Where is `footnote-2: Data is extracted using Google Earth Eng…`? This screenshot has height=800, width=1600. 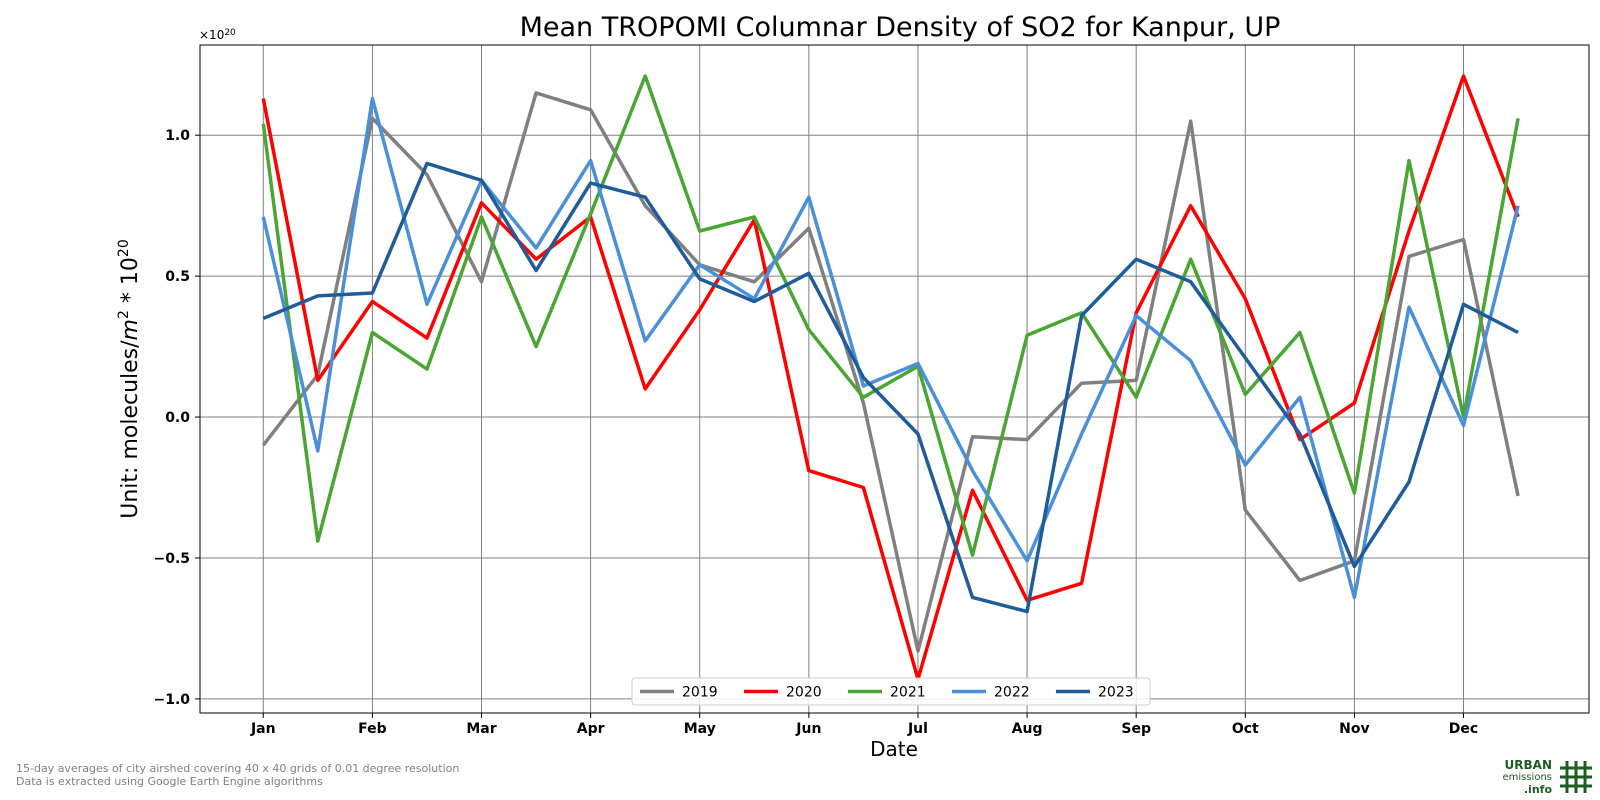
footnote-2: Data is extracted using Google Earth Eng… is located at coordinates (169, 781).